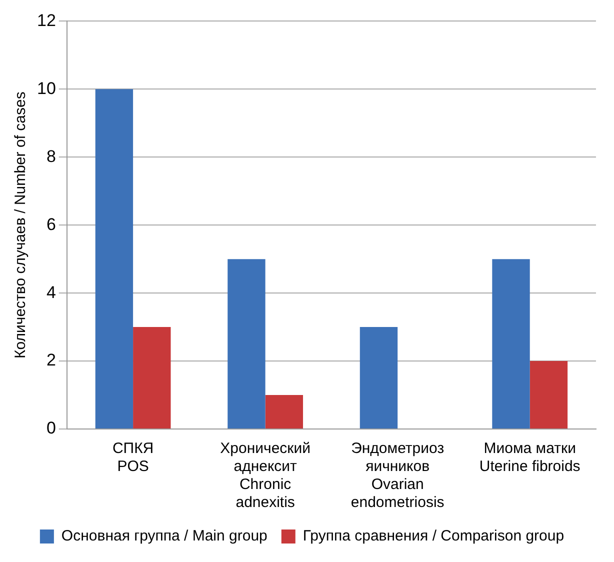 The image size is (614, 562). Describe the element at coordinates (51, 428) in the screenshot. I see `y-tick-label: 0` at that location.